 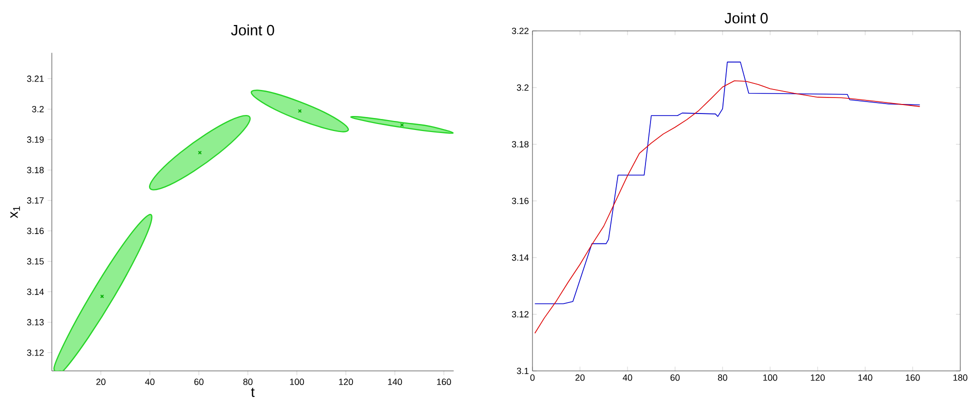 I want to click on y-tick-label: 3.15, so click(x=35, y=261).